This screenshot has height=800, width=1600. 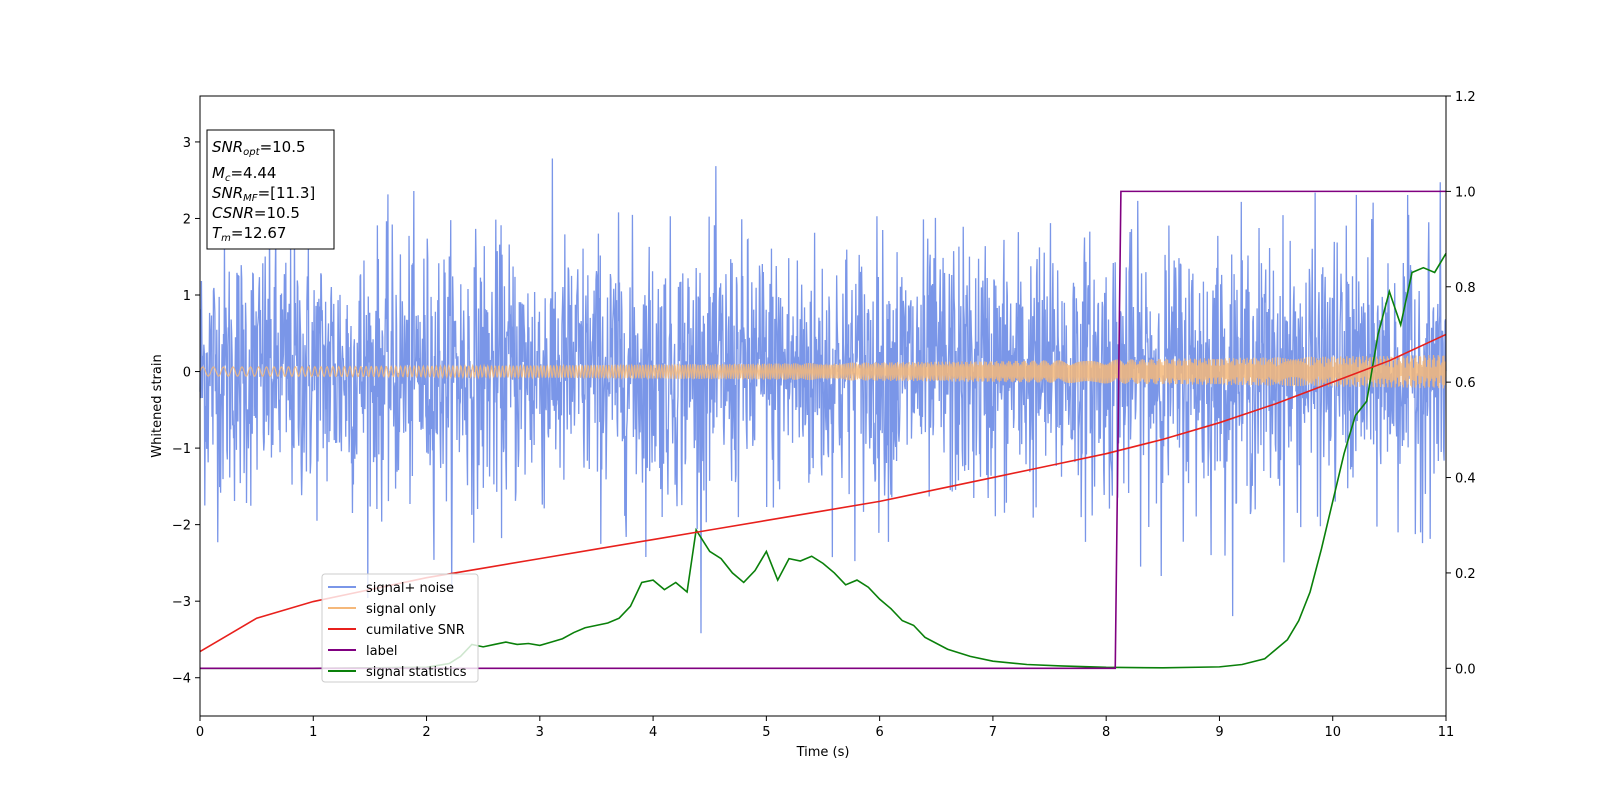 What do you see at coordinates (415, 630) in the screenshot?
I see `legend-entry-label: cumilative SNR` at bounding box center [415, 630].